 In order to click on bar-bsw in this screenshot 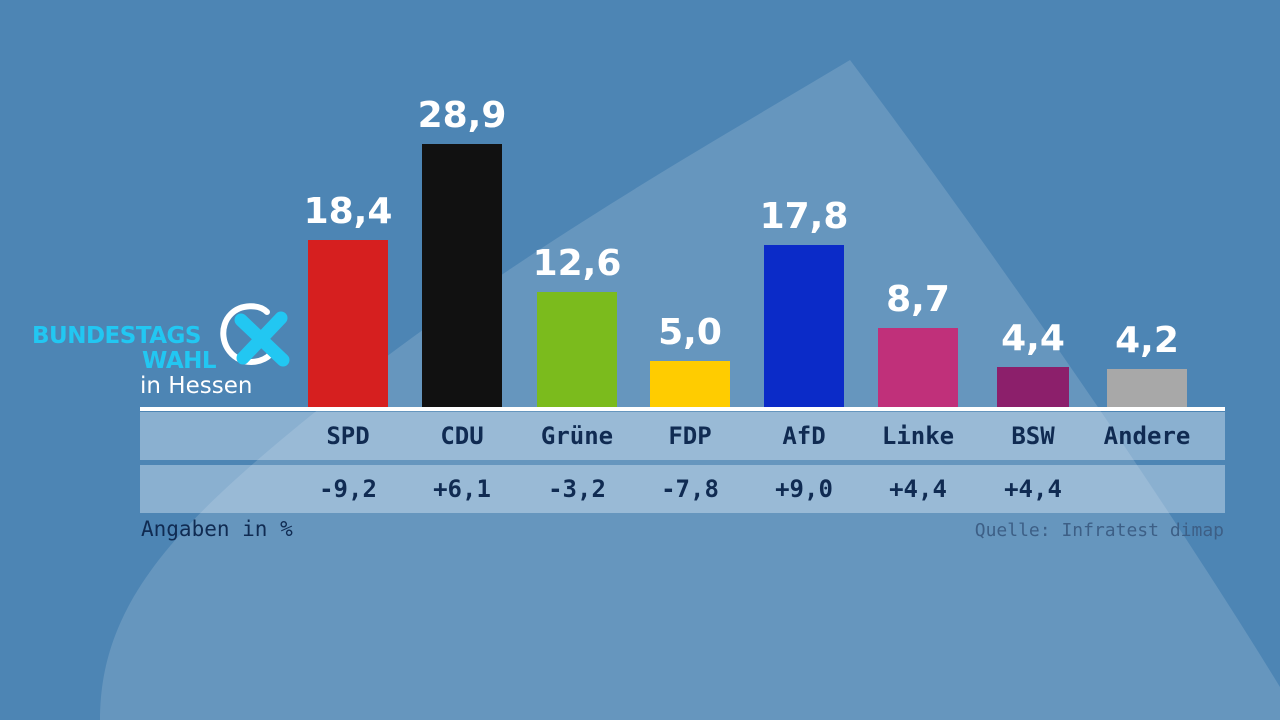, I will do `click(1033, 387)`.